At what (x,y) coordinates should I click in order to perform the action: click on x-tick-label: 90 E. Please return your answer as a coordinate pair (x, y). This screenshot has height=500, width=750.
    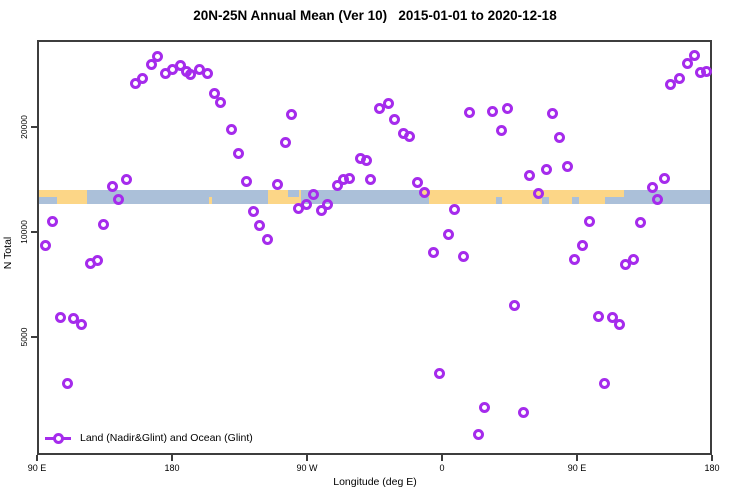
    Looking at the image, I should click on (577, 468).